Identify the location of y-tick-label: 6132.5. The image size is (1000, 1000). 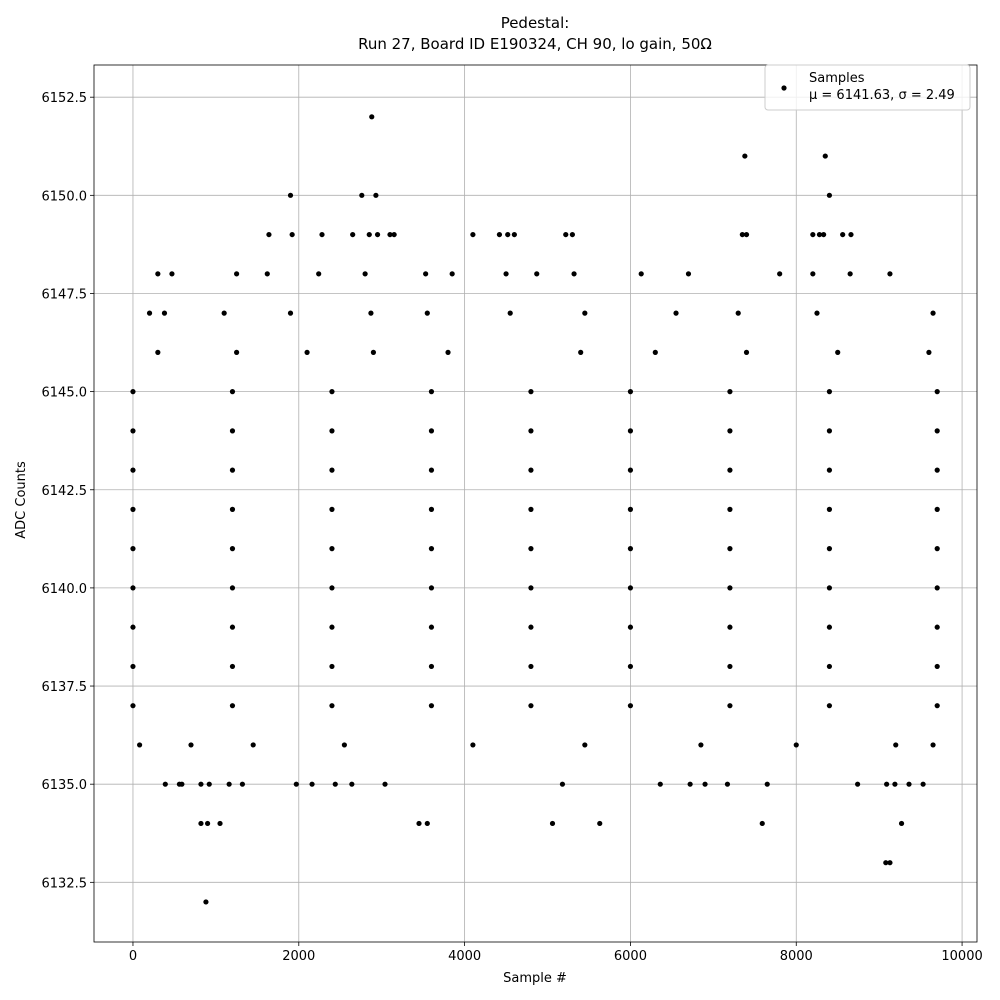
(65, 883).